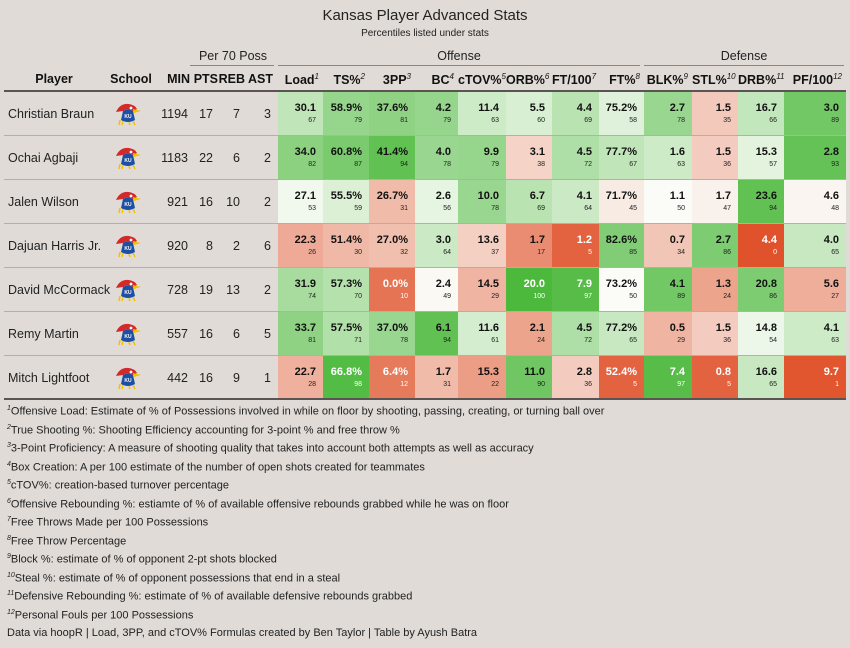  I want to click on footnote-number: 9, so click(9, 556).